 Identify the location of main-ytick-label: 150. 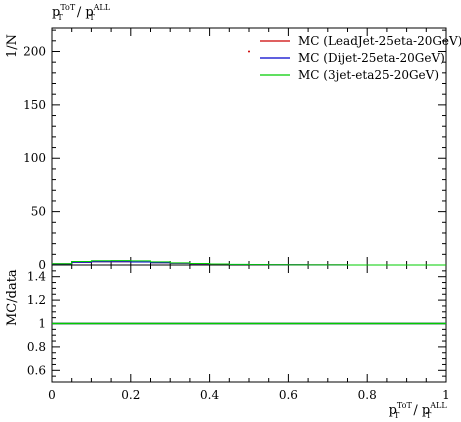
(34, 105).